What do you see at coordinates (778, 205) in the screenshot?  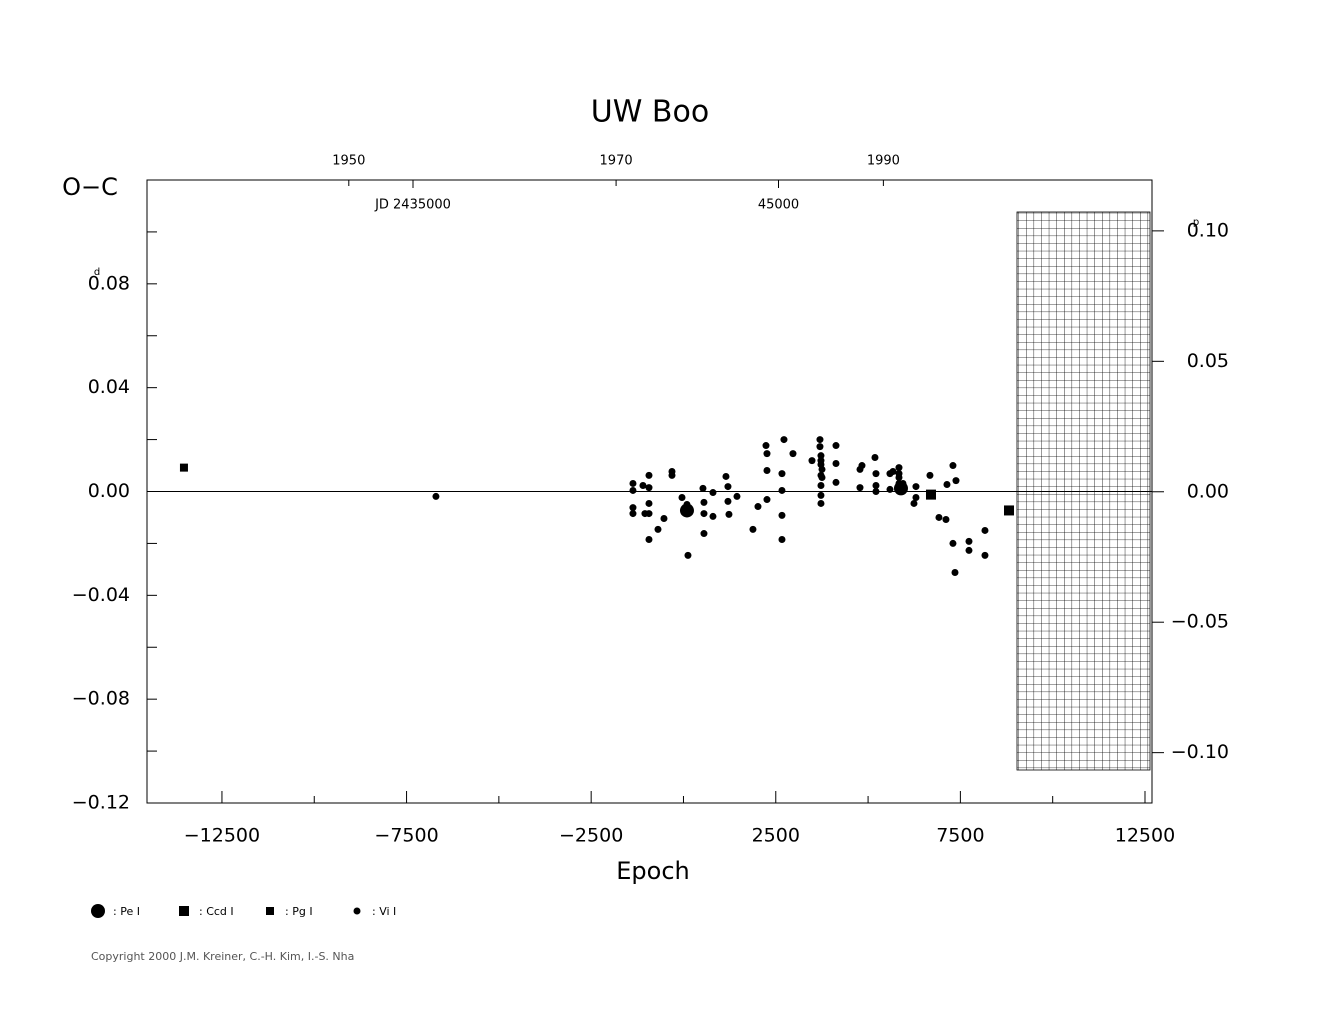 I see `jd-tick-label: 45000` at bounding box center [778, 205].